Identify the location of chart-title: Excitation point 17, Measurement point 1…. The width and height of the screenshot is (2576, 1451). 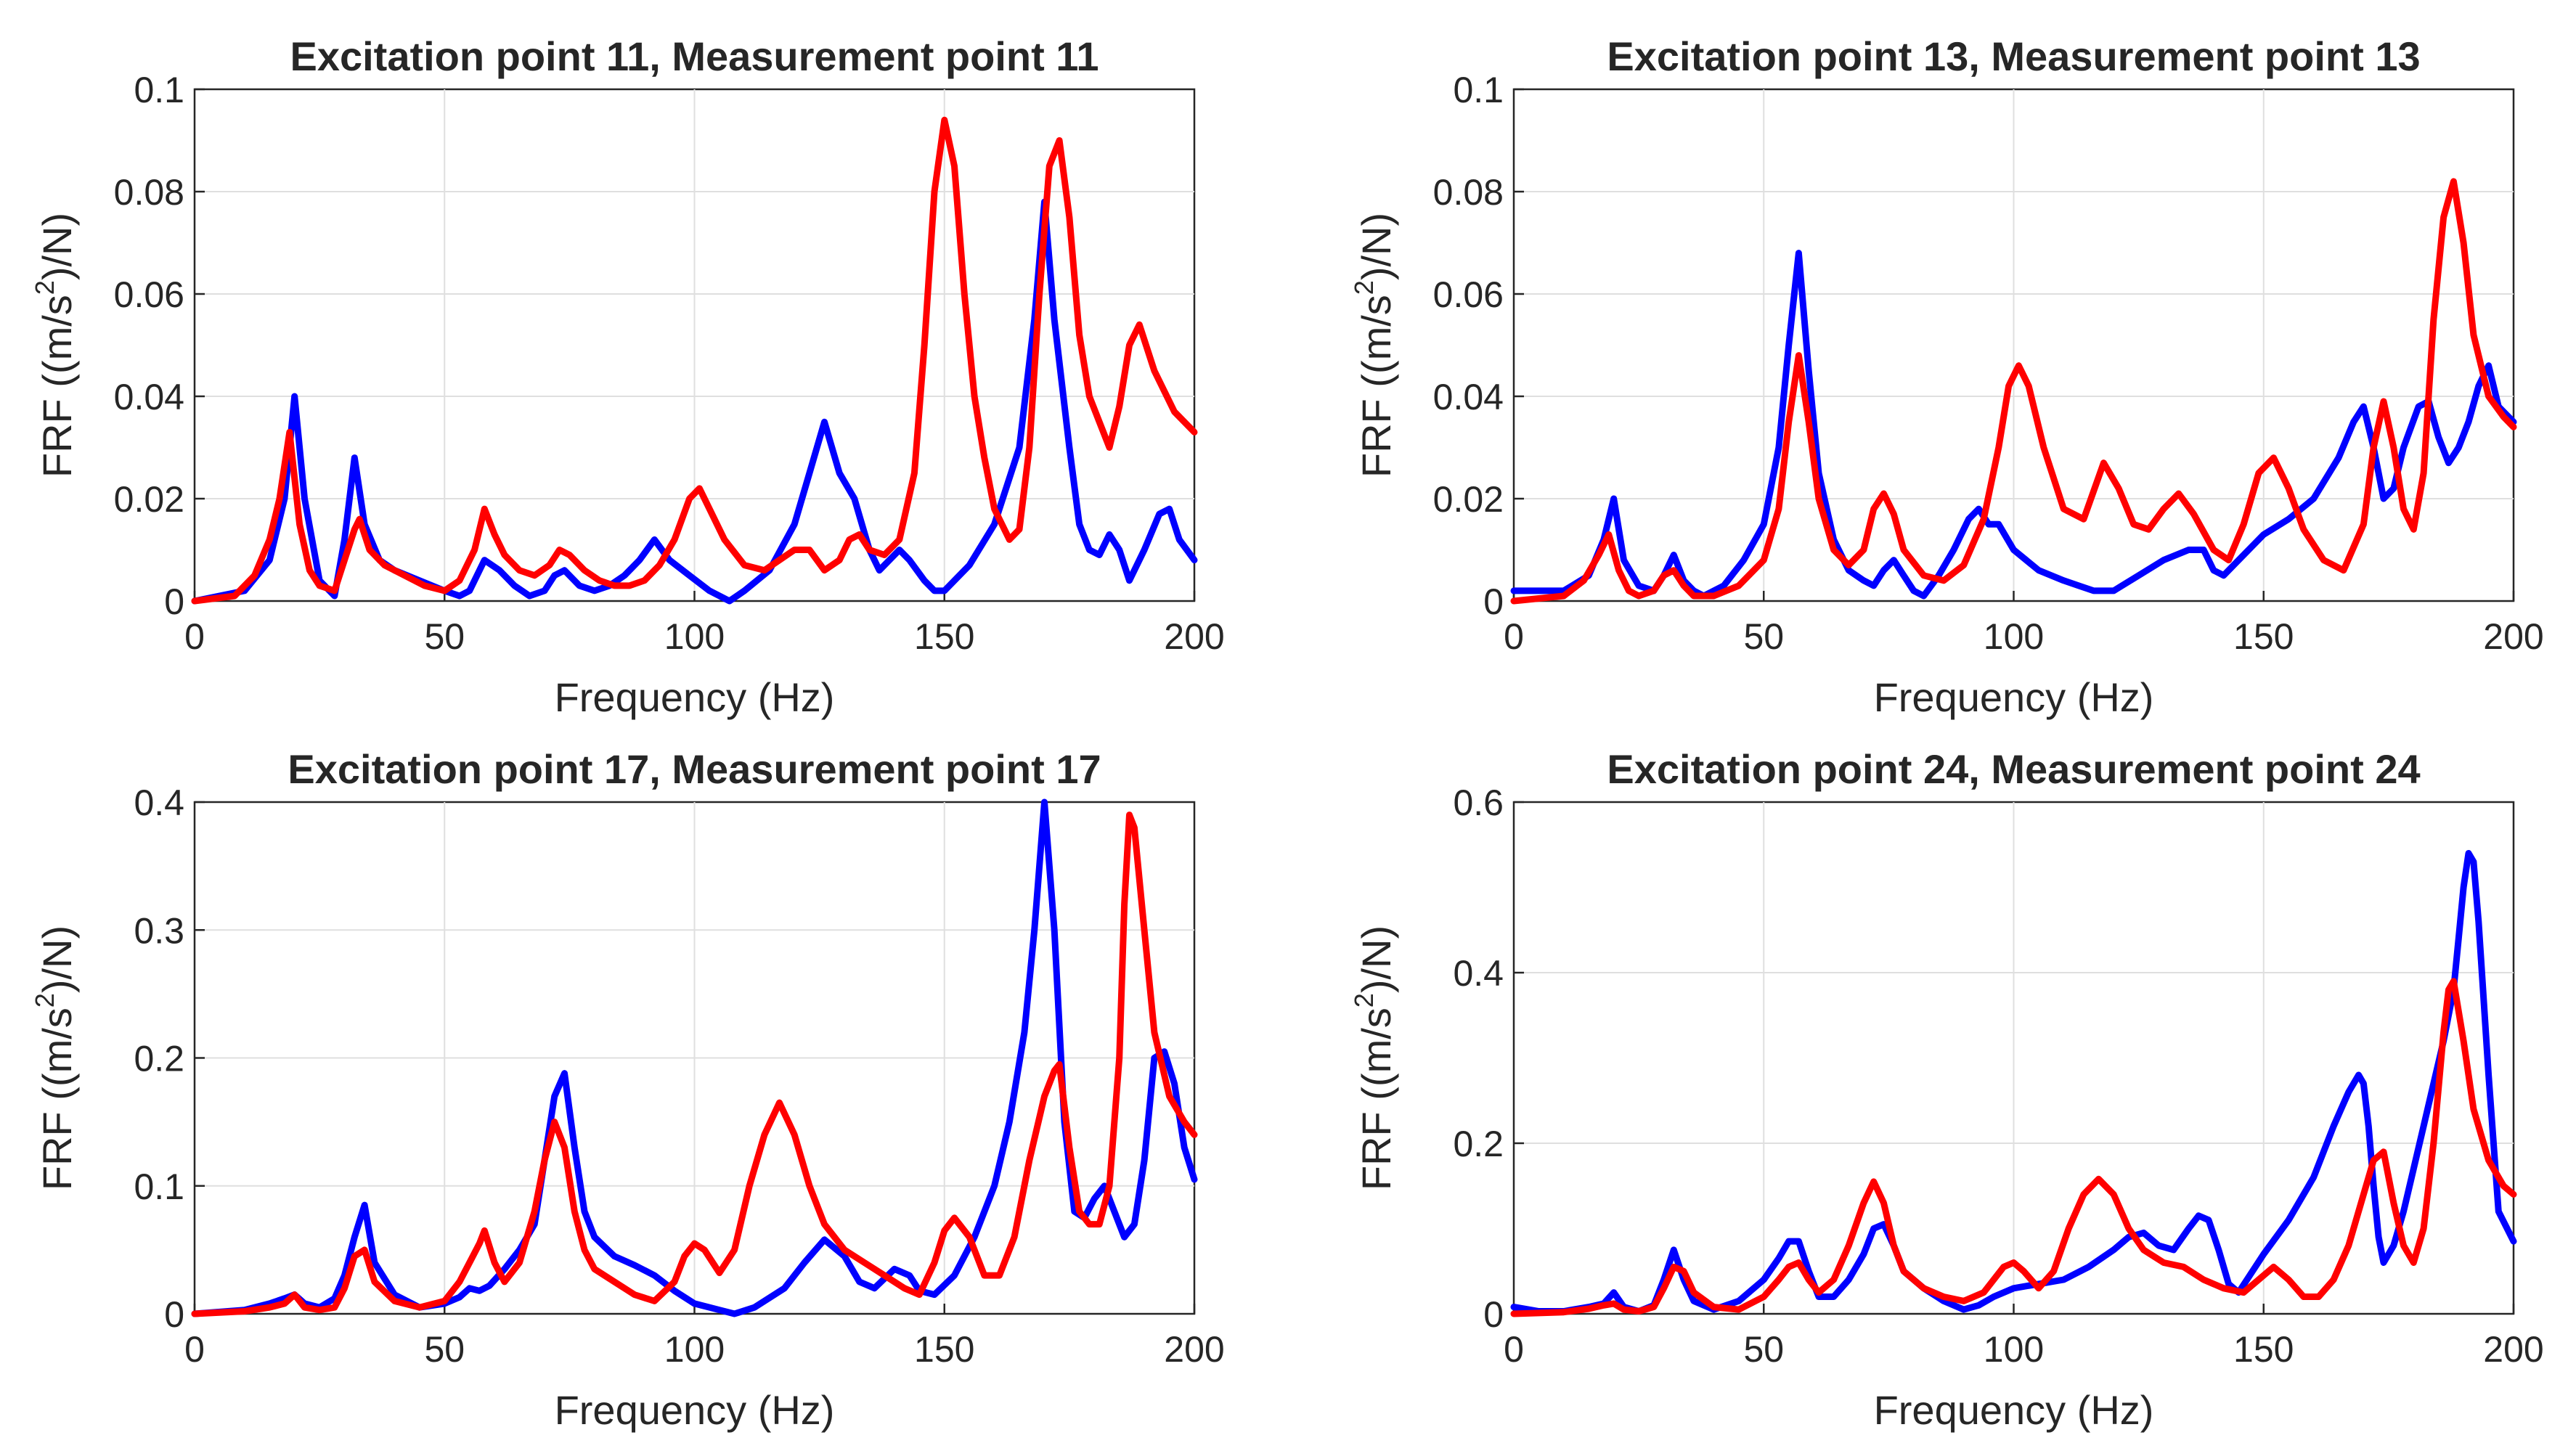
(694, 769).